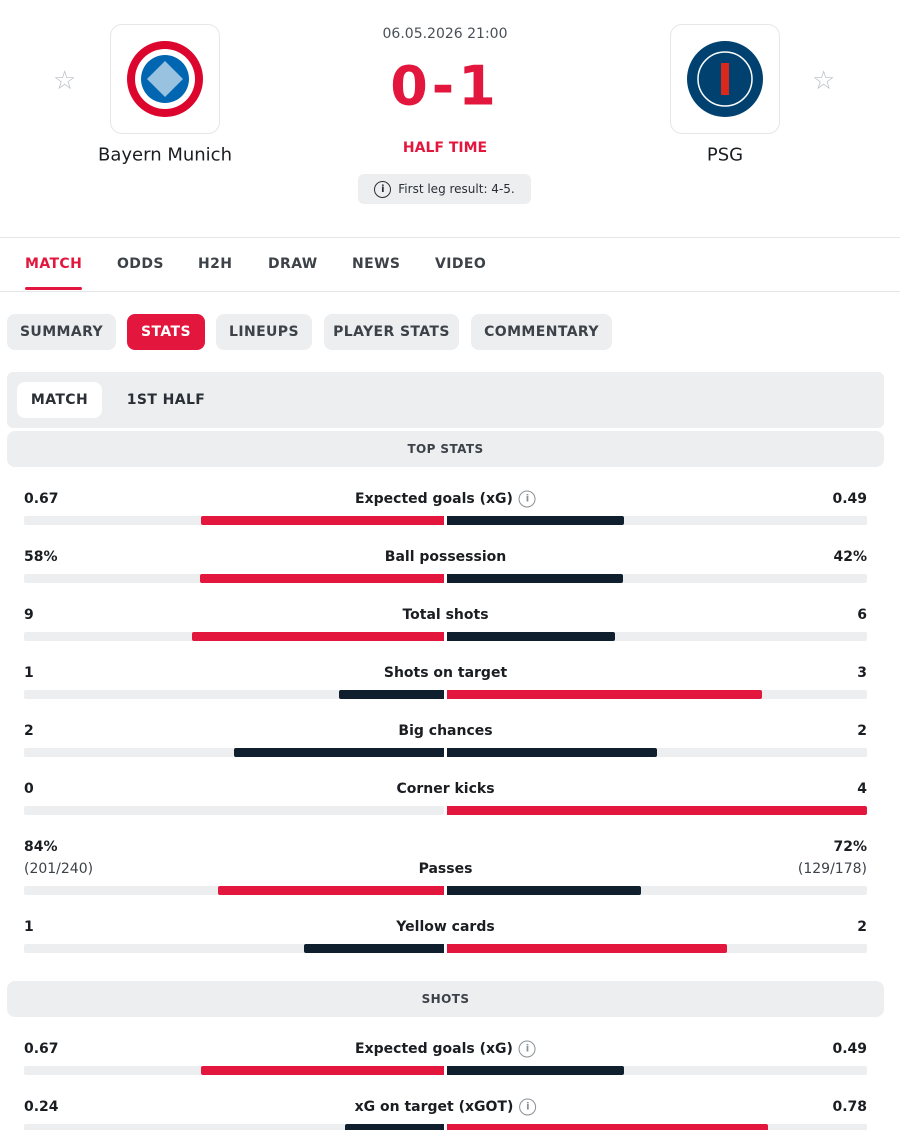 This screenshot has width=900, height=1130. Describe the element at coordinates (29, 789) in the screenshot. I see `home-value: 0` at that location.